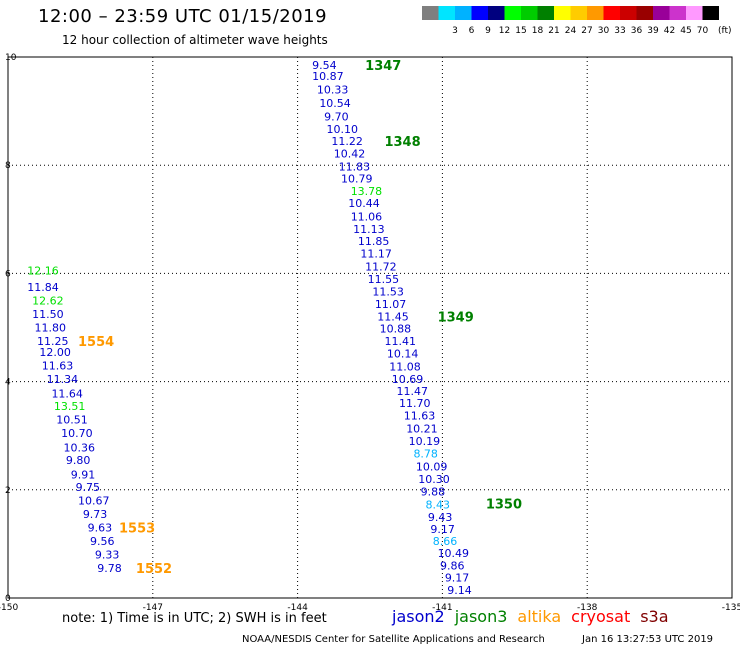 The image size is (740, 650). I want to click on wave-height-colorbar: 3 6 9 12 15 18 21 24 27 30 33 36 39 42 45 70 (ft), so click(577, 21).